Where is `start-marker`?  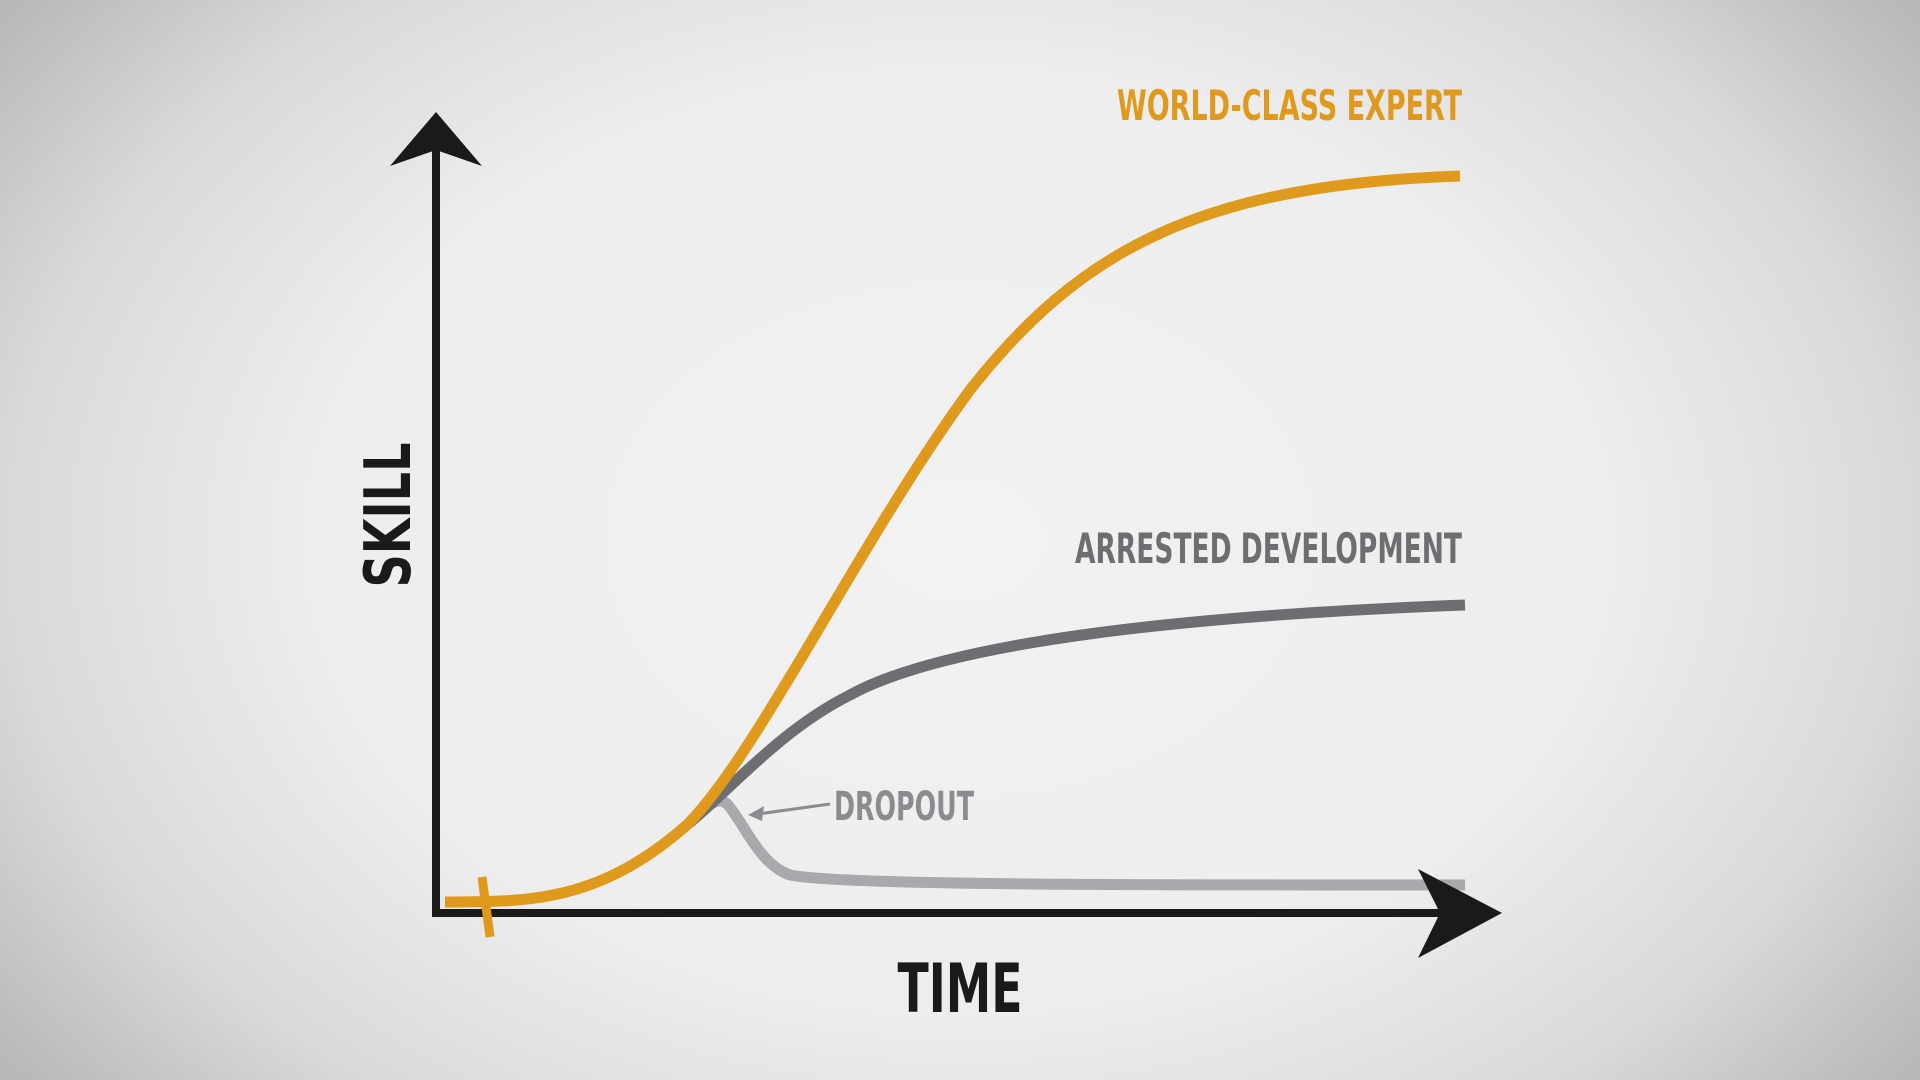 start-marker is located at coordinates (486, 907).